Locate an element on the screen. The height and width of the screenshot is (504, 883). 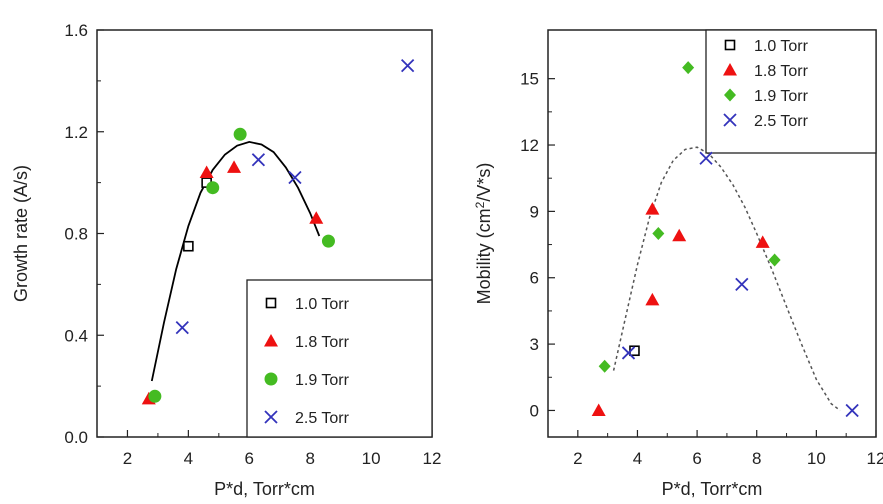
y-tick-label: 6 is located at coordinates (534, 278).